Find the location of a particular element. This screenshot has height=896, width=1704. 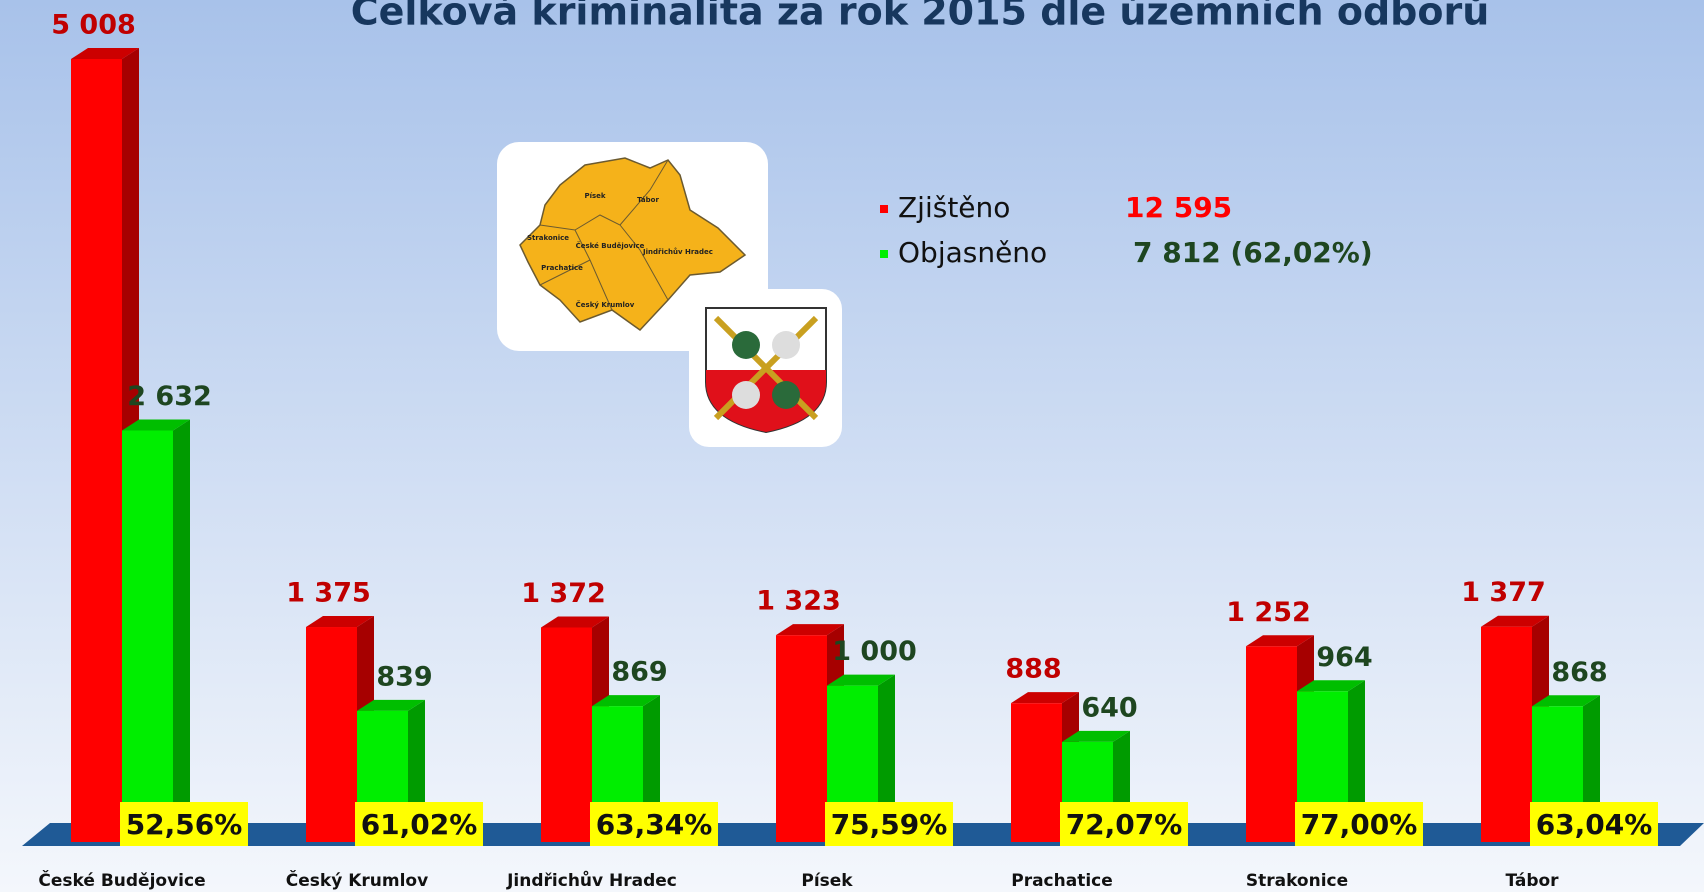

value-label: 2 632 is located at coordinates (169, 396).